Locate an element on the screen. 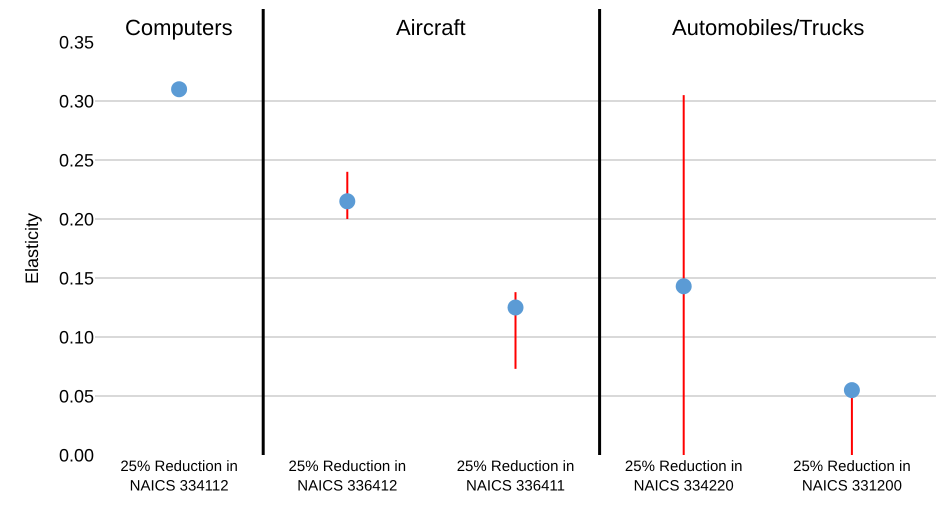 This screenshot has width=941, height=519. x-tick-label: 25% Reduction in NAICS 336411 is located at coordinates (515, 476).